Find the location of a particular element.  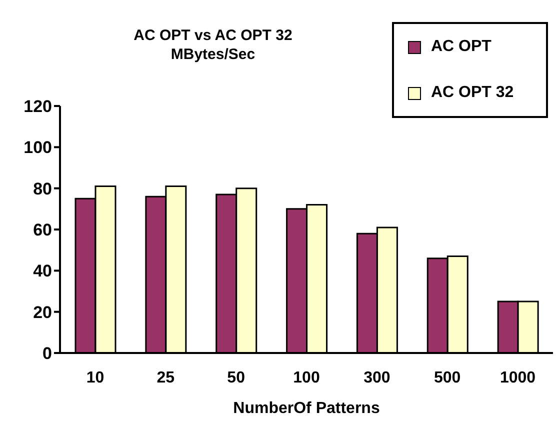

x-tick-label: 50 is located at coordinates (236, 377).